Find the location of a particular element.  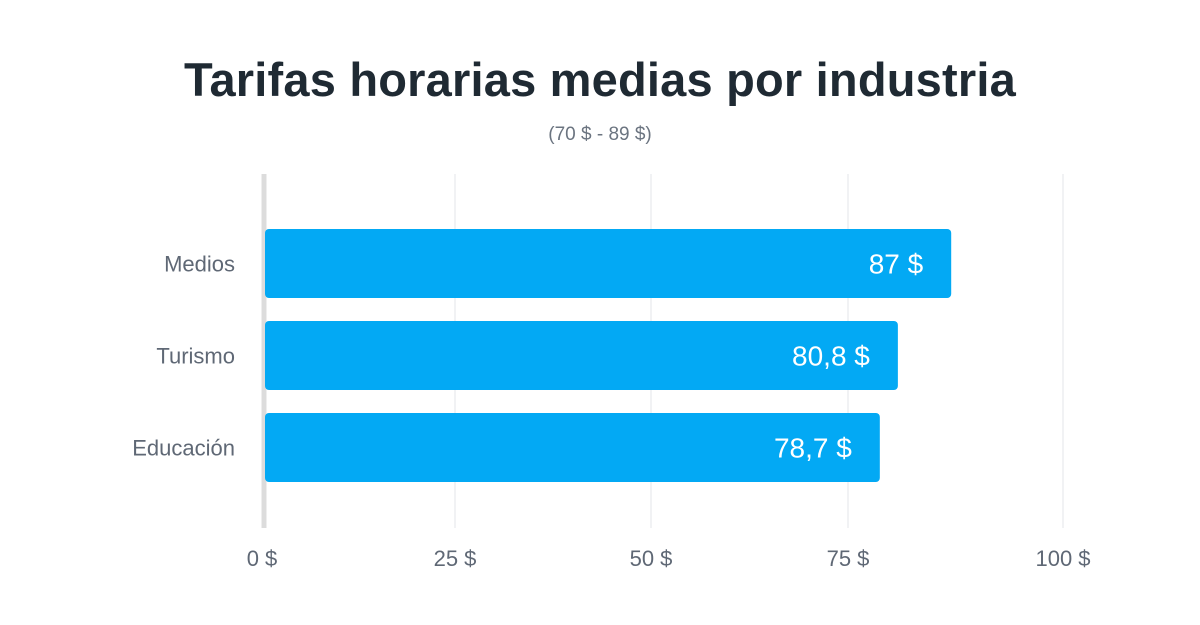

chart-subtitle: (70 $ - 89 $) is located at coordinates (600, 134).